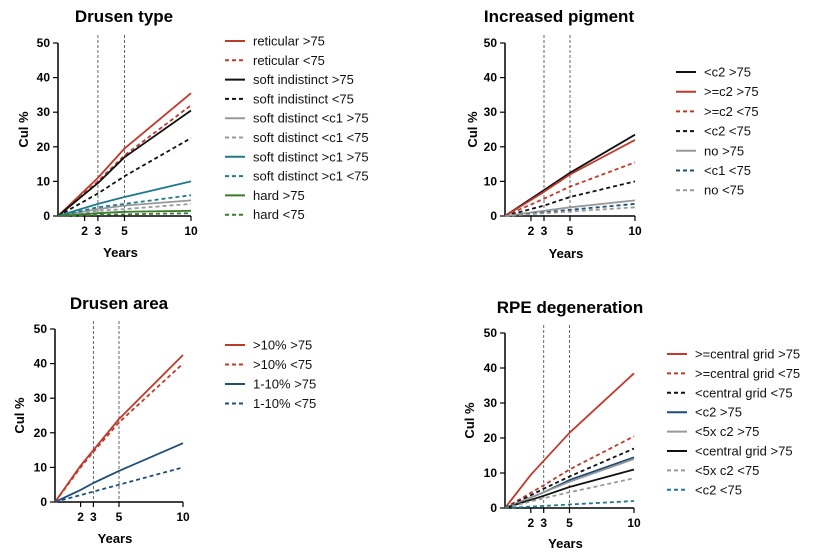 The width and height of the screenshot is (815, 554). I want to click on chart-title: RPE degeneration, so click(570, 307).